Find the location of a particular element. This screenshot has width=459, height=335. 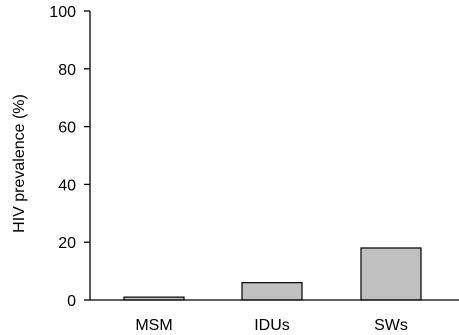

y-tick-label: 40 is located at coordinates (67, 185).